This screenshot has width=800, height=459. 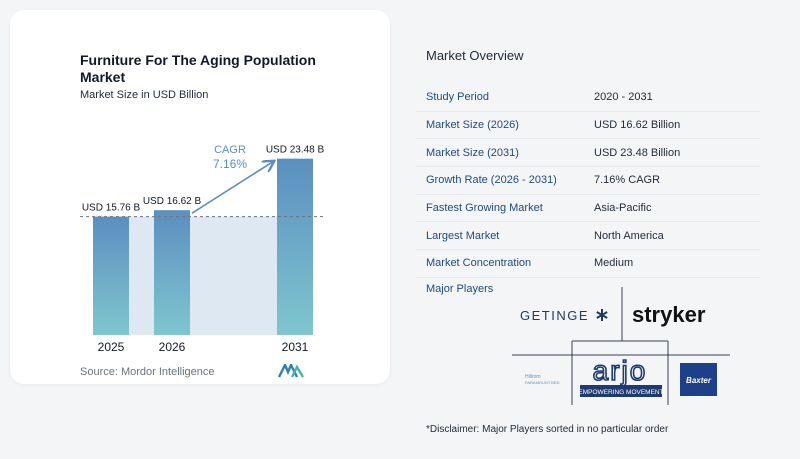 I want to click on arjo-tagline-bar, so click(x=621, y=391).